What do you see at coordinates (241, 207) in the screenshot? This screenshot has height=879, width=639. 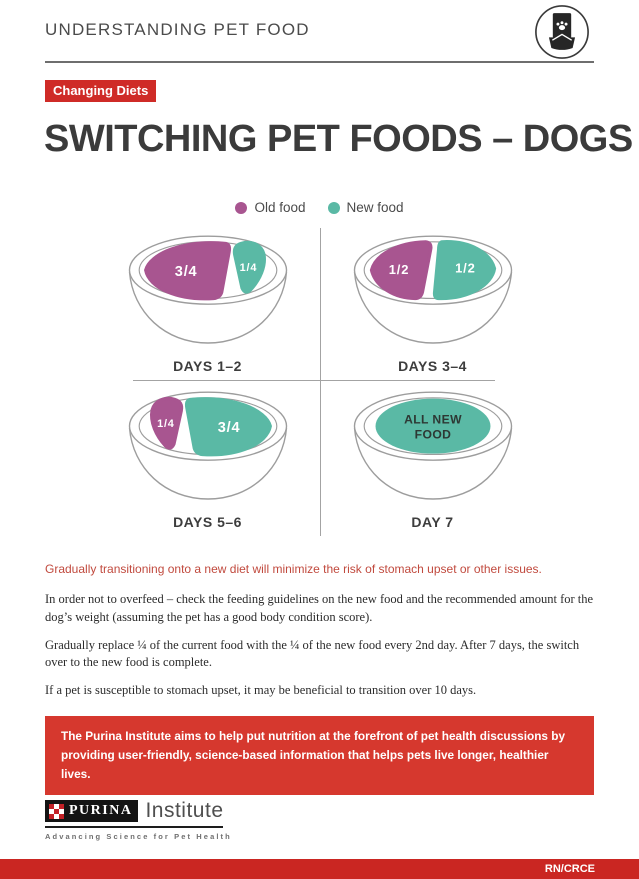 I see `old-food-dot-icon` at bounding box center [241, 207].